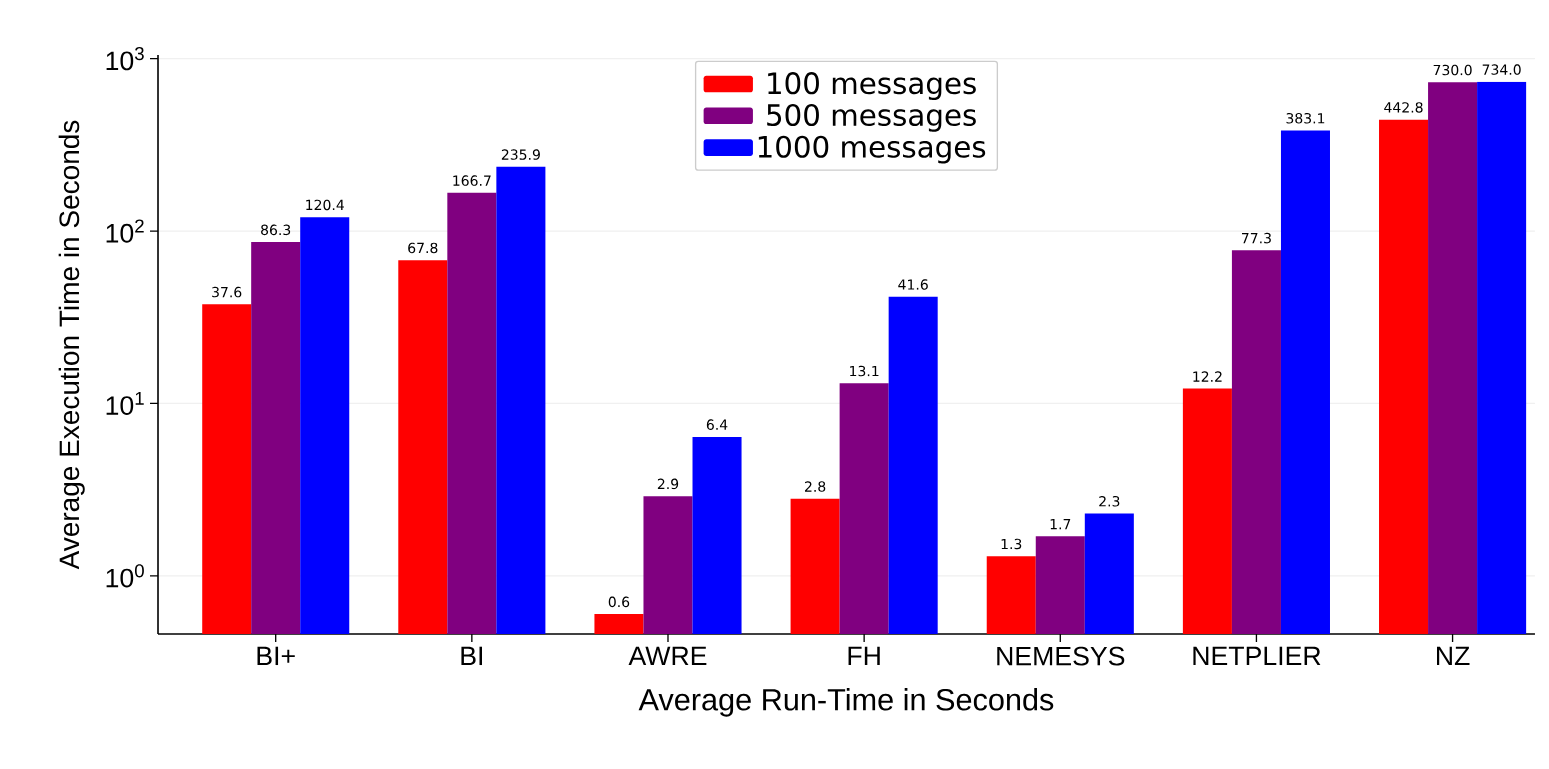 The image size is (1549, 769). Describe the element at coordinates (717, 424) in the screenshot. I see `data-label: 6.4` at that location.